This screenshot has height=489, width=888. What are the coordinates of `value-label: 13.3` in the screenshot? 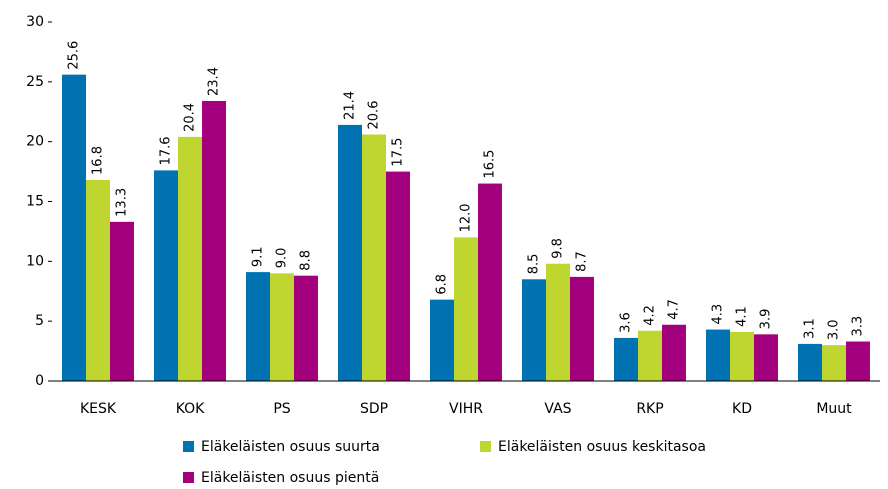 It's located at (122, 202).